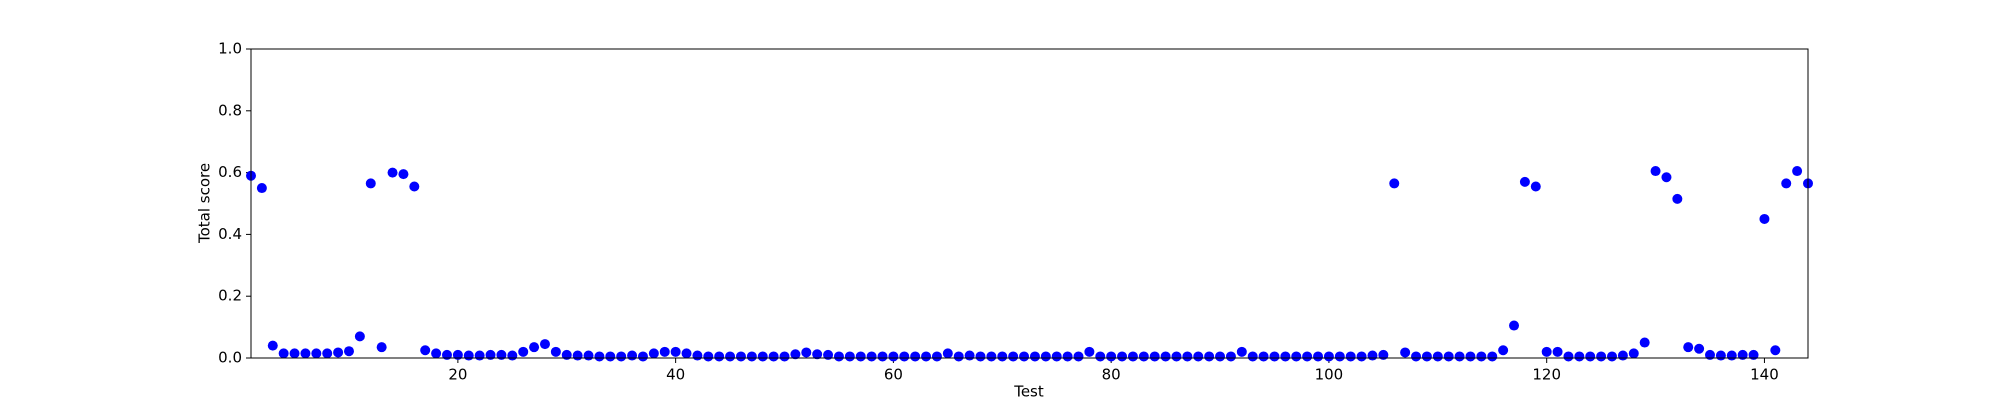  Describe the element at coordinates (675, 375) in the screenshot. I see `x-tick-label: 40` at that location.